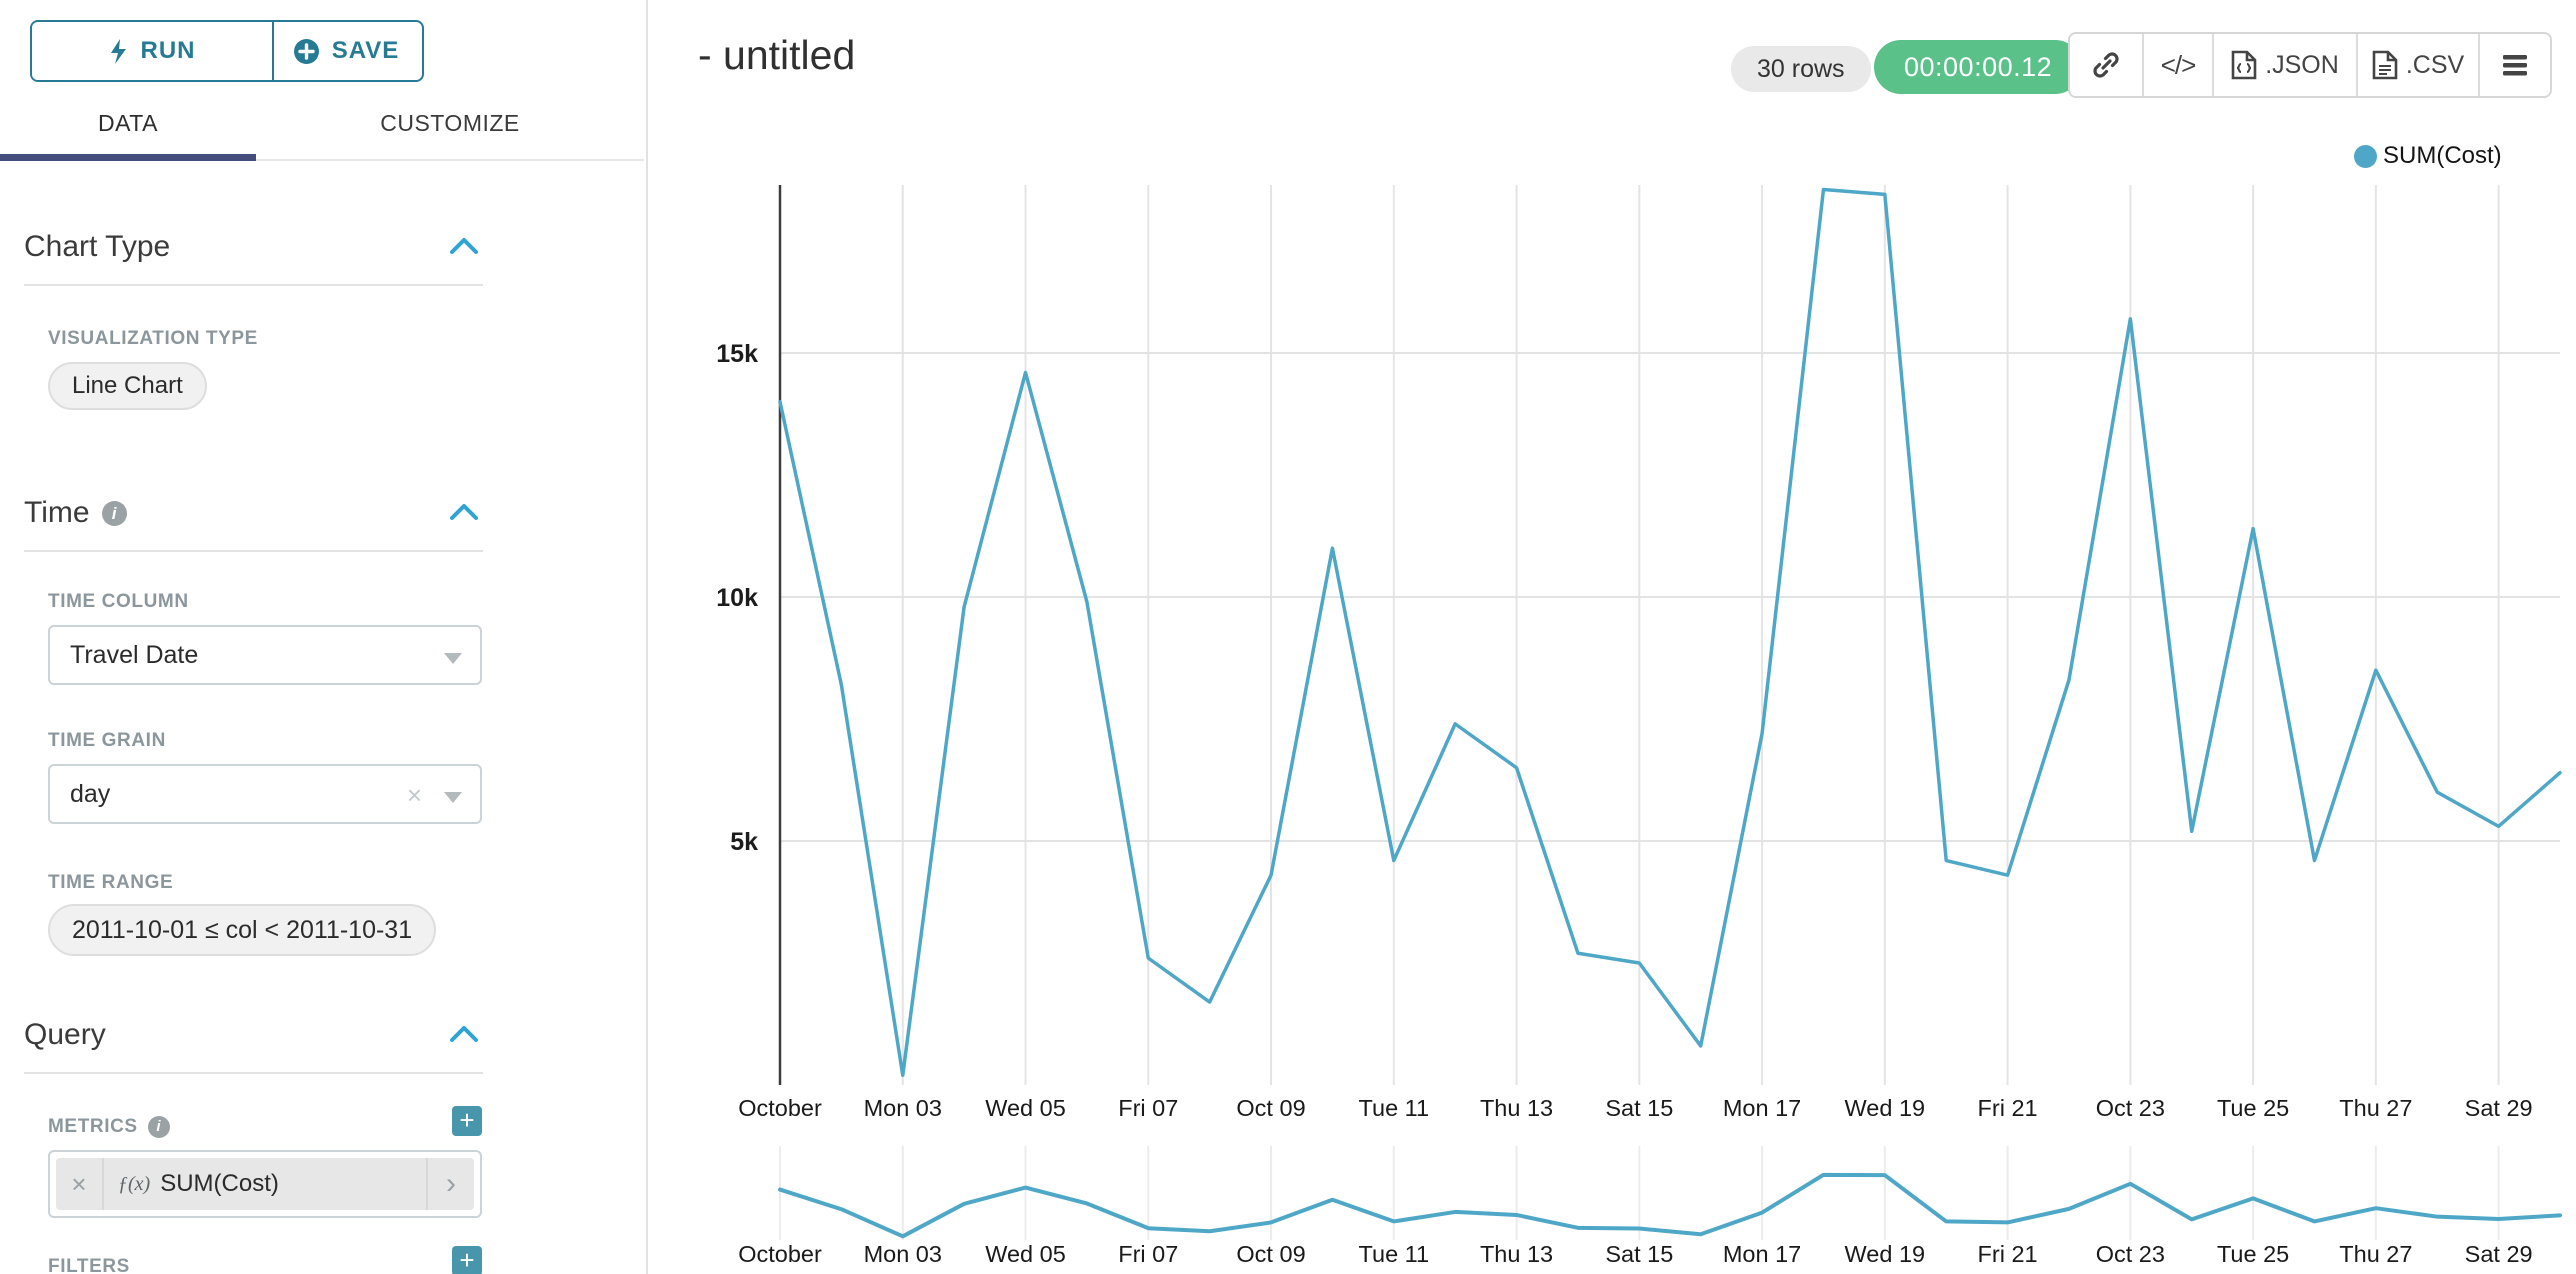  I want to click on chart-legend: SUM(Cost), so click(2428, 156).